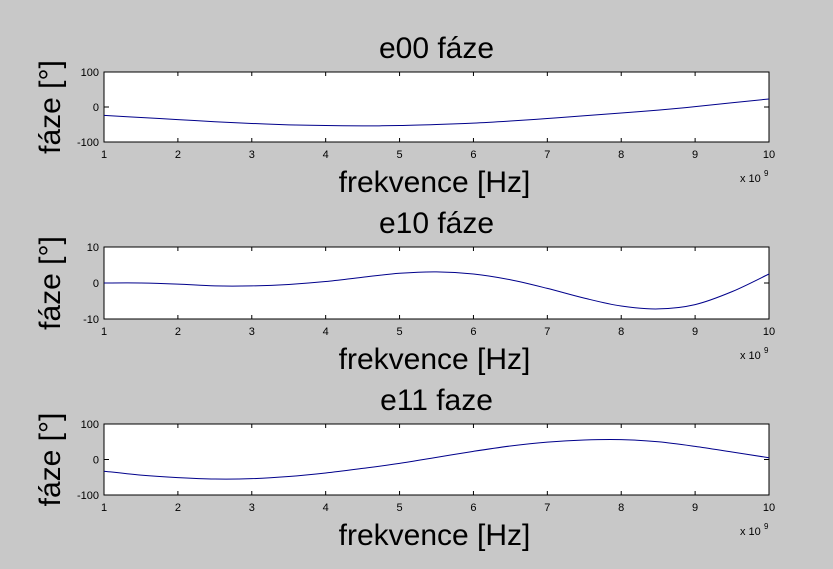 This screenshot has height=569, width=833. What do you see at coordinates (436, 48) in the screenshot?
I see `chart-title: e00 fáze` at bounding box center [436, 48].